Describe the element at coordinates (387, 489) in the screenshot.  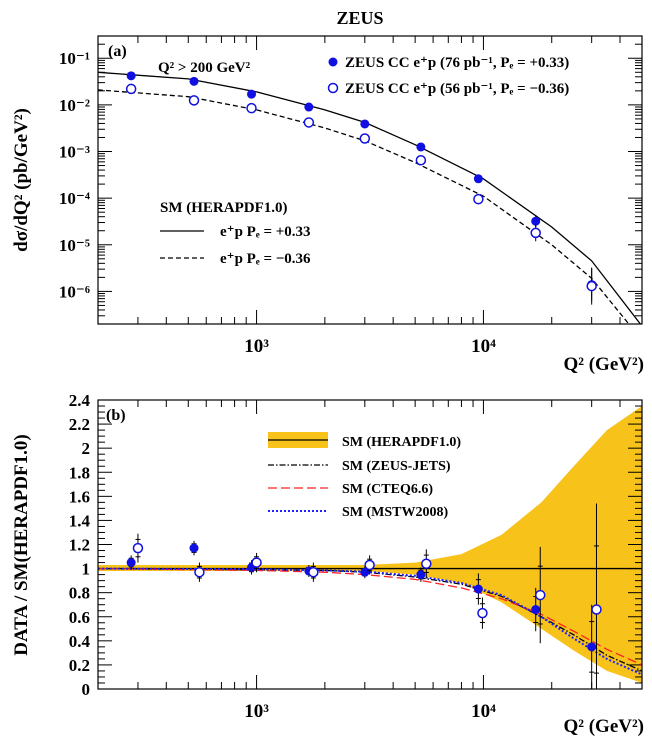
I see `legend-cteq-label: SM (CTEQ6.6)` at that location.